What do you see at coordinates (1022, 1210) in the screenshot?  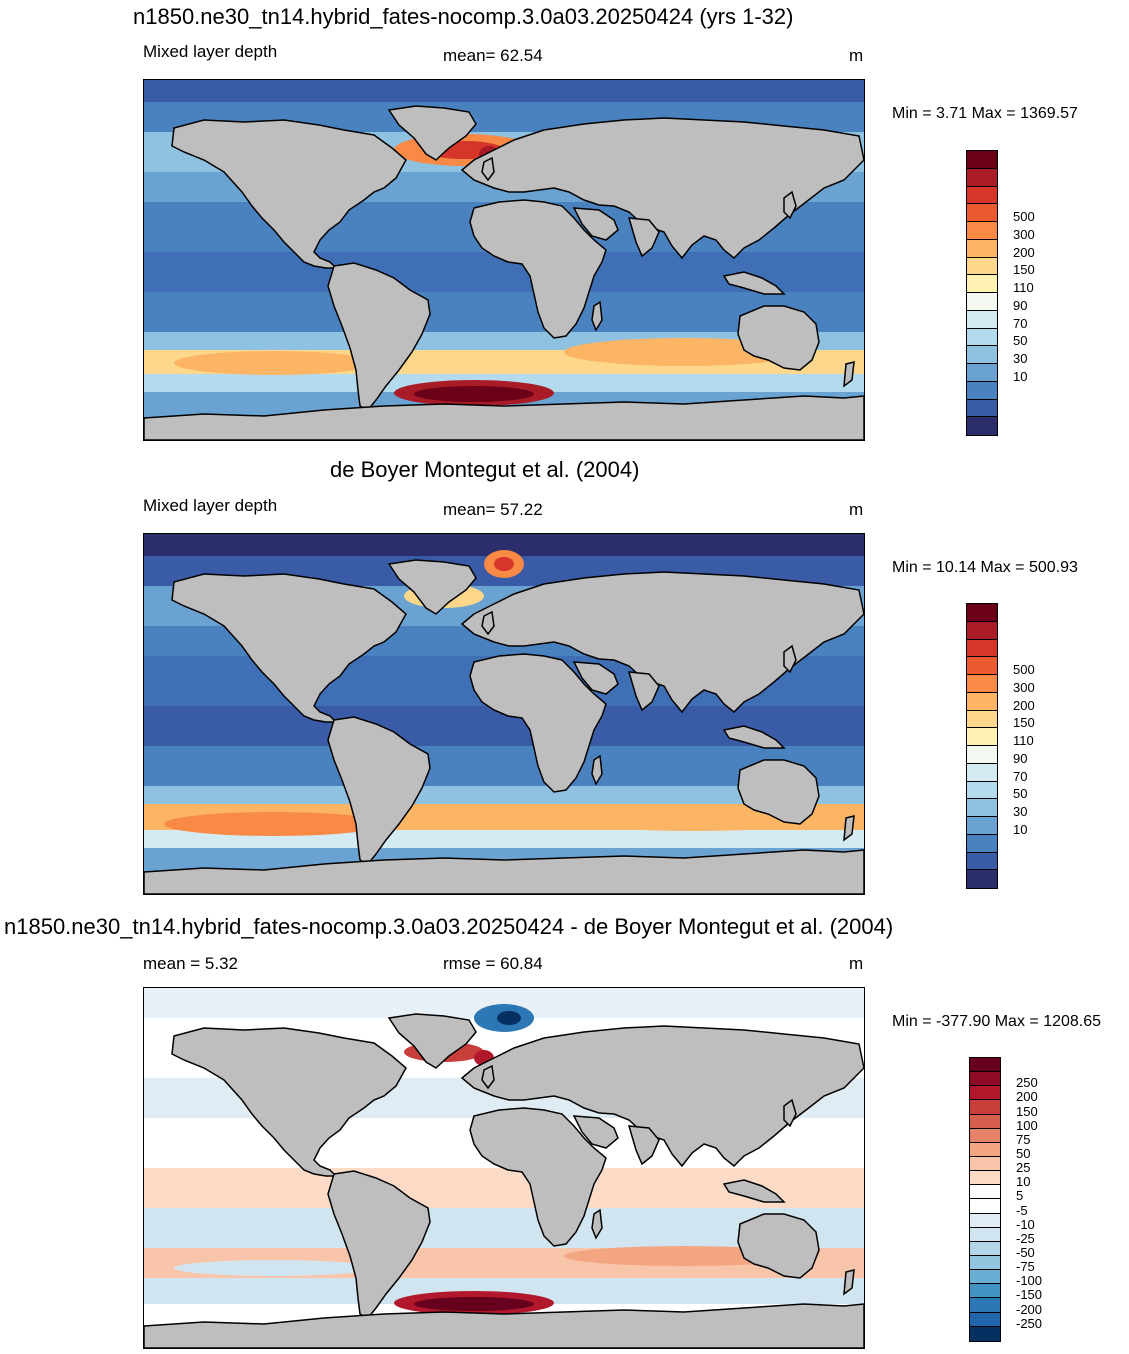 I see `colorbar-tick-label: -5` at bounding box center [1022, 1210].